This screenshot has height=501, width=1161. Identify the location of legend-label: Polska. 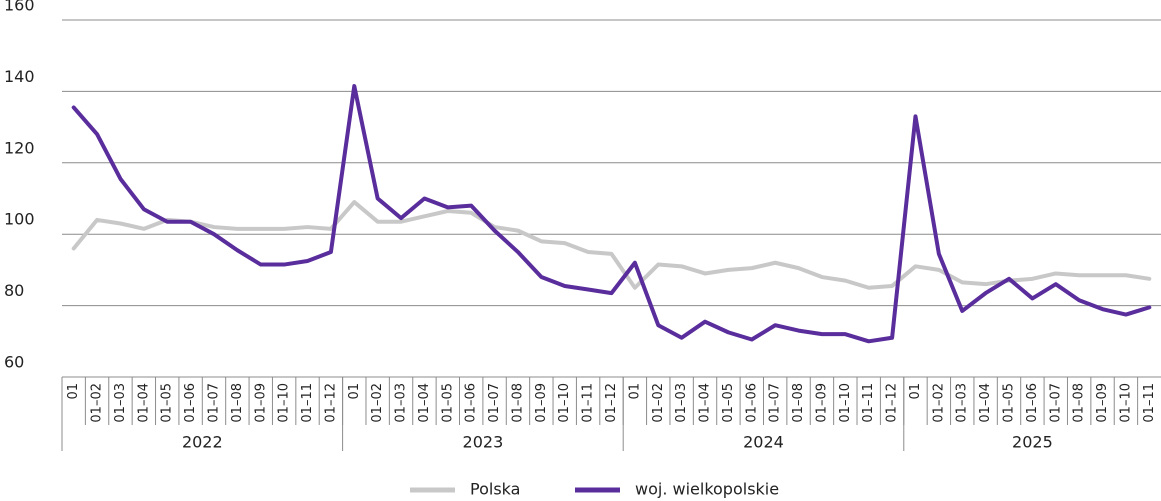
(495, 489).